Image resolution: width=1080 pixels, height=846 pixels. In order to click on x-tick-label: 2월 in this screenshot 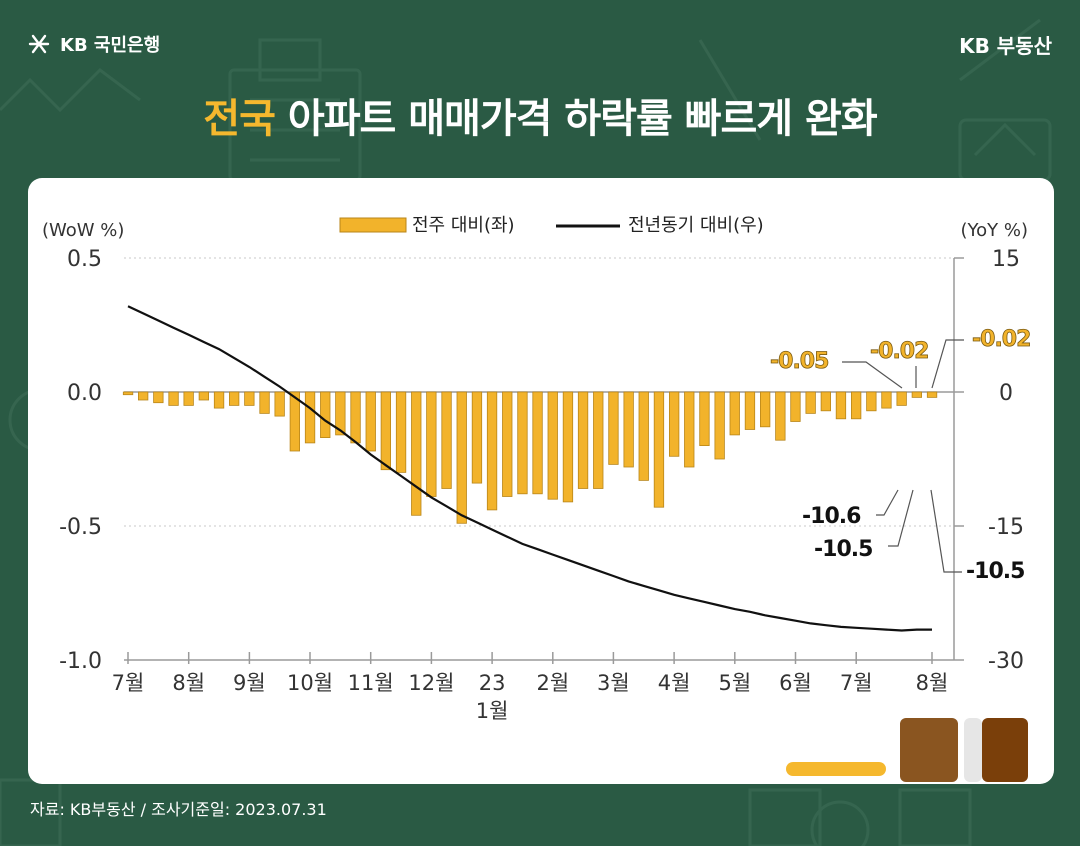, I will do `click(552, 683)`.